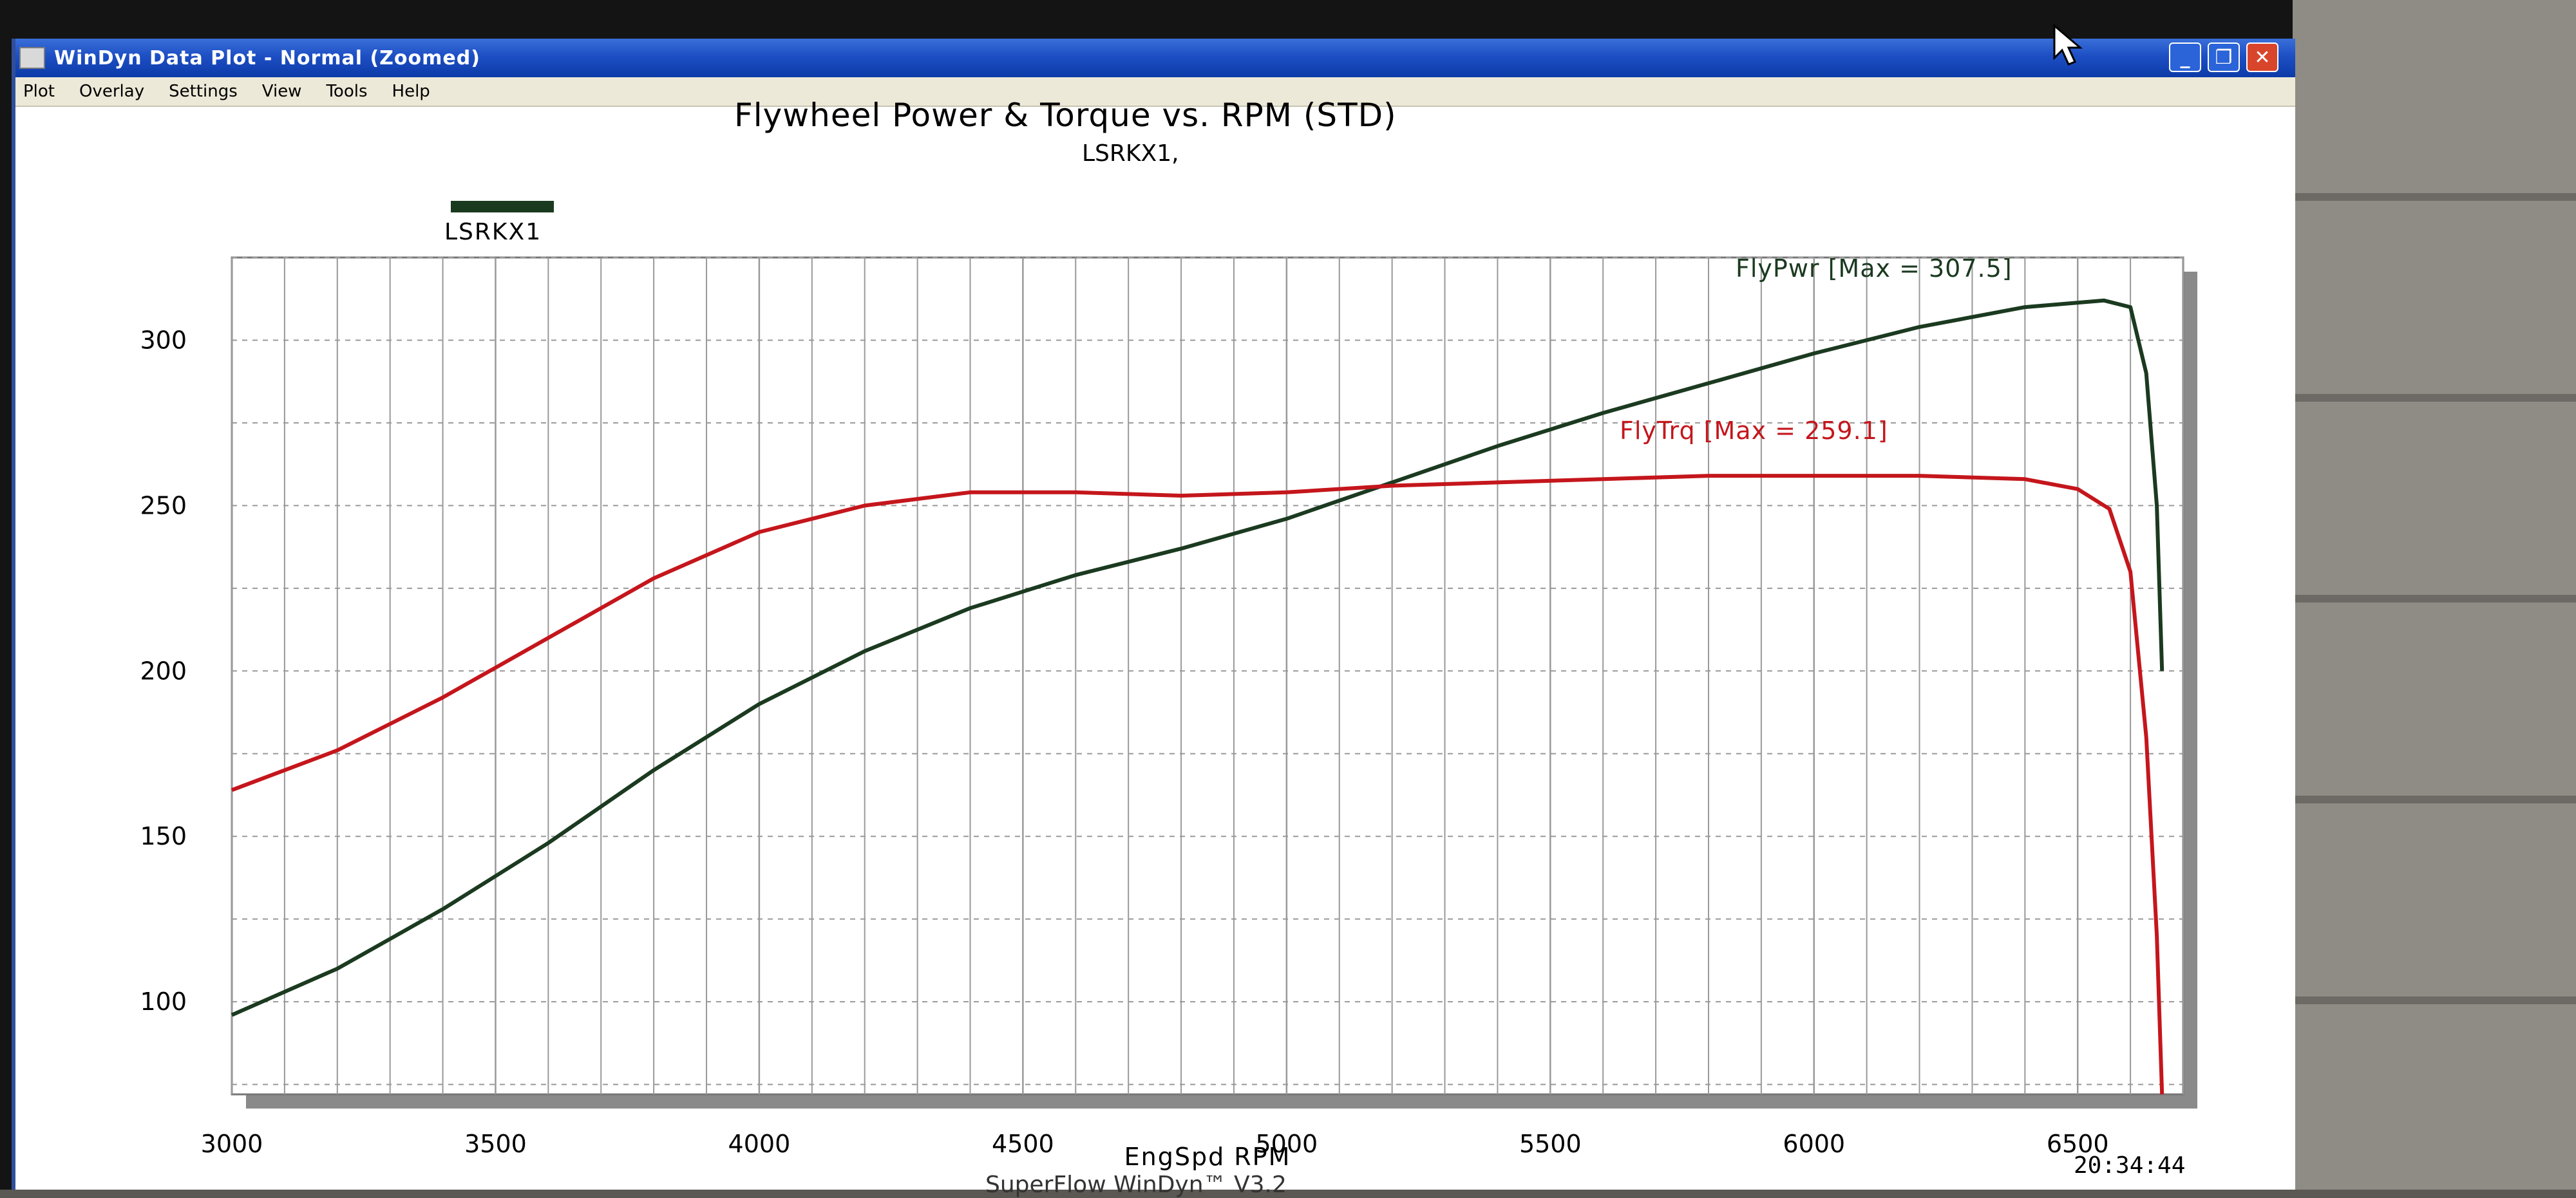  What do you see at coordinates (2224, 57) in the screenshot?
I see `maximize-button: ❐` at bounding box center [2224, 57].